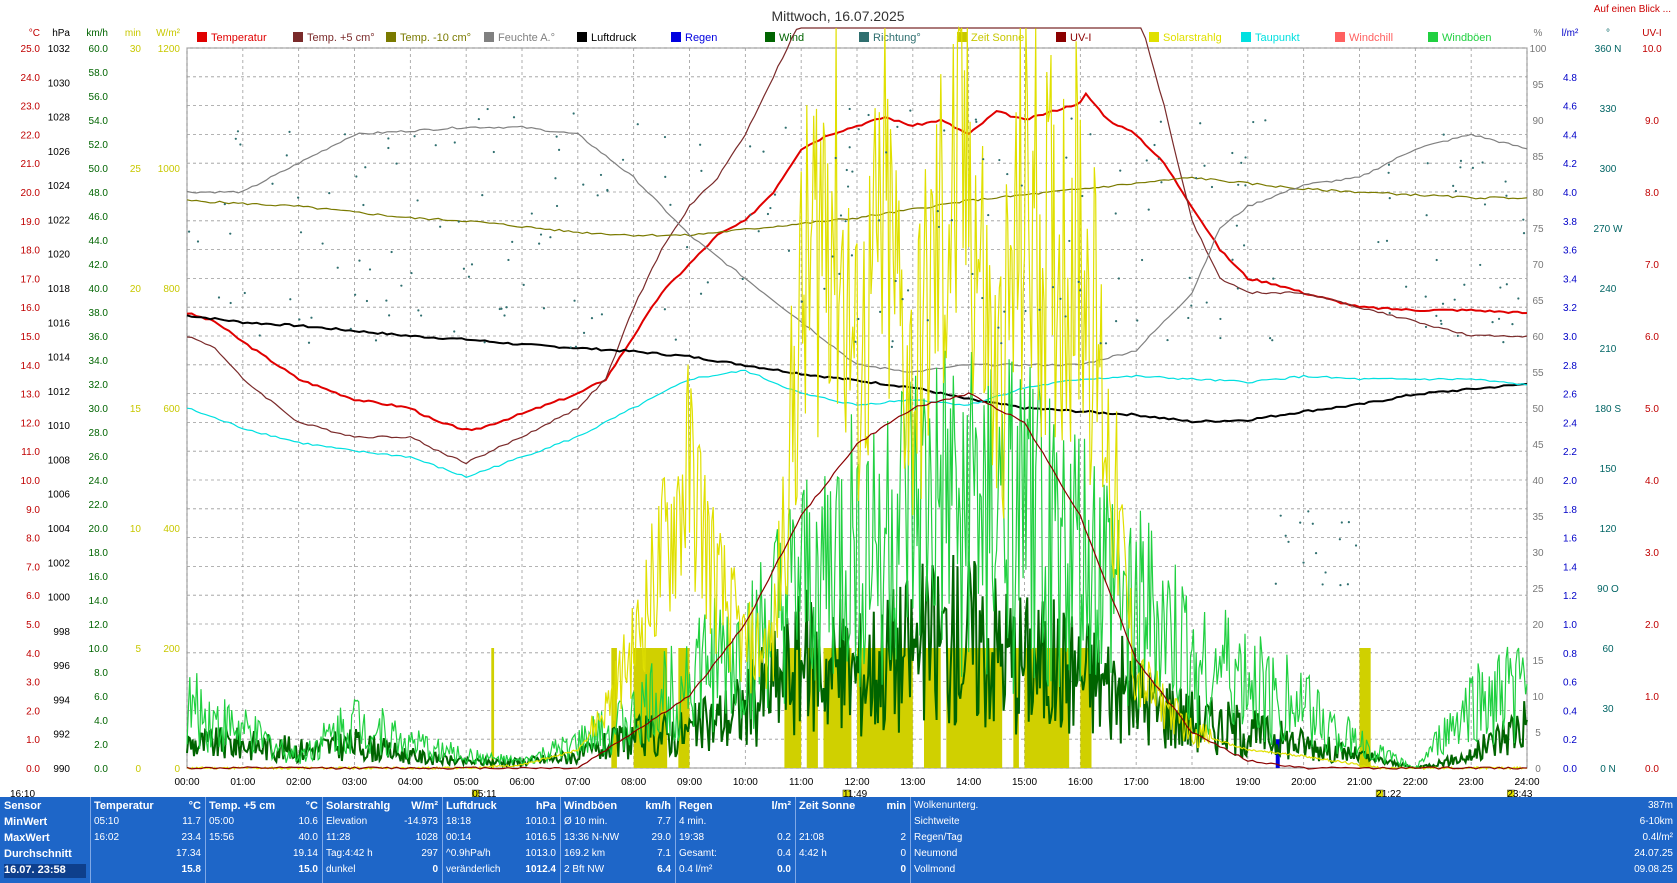 The image size is (1677, 883). I want to click on legend-entry: UV-I, so click(1080, 38).